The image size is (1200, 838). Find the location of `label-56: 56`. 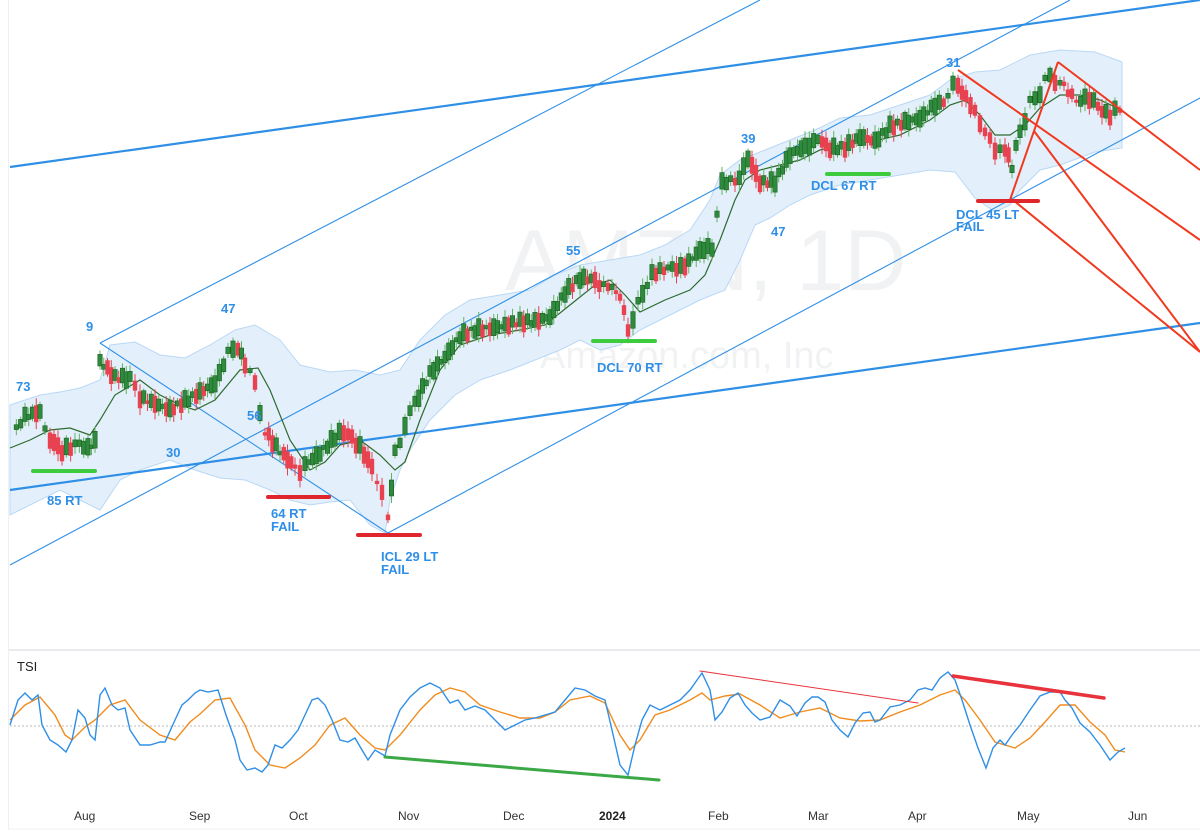

label-56: 56 is located at coordinates (254, 415).